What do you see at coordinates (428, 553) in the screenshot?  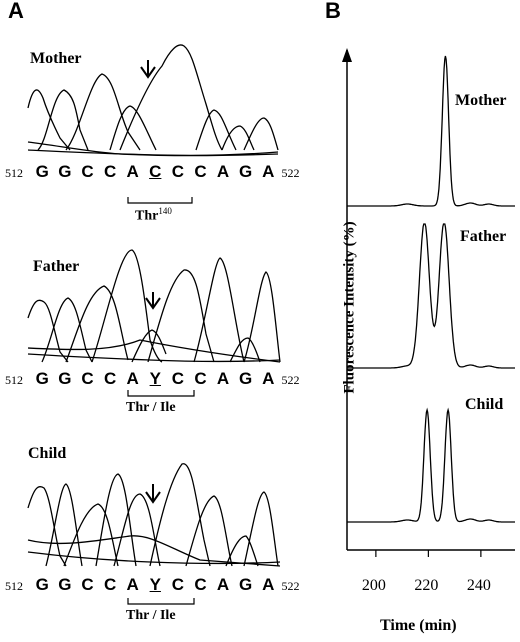 I see `x-axis-ticks` at bounding box center [428, 553].